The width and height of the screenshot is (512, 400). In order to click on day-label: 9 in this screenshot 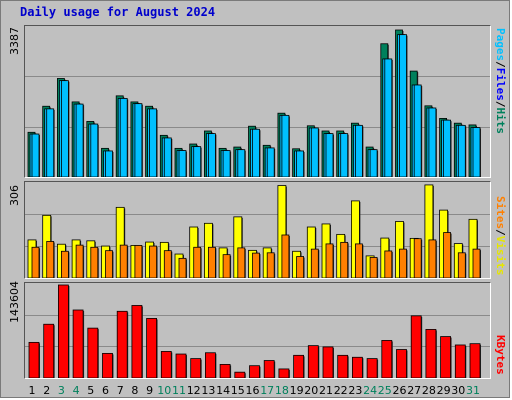, I will do `click(150, 390)`.